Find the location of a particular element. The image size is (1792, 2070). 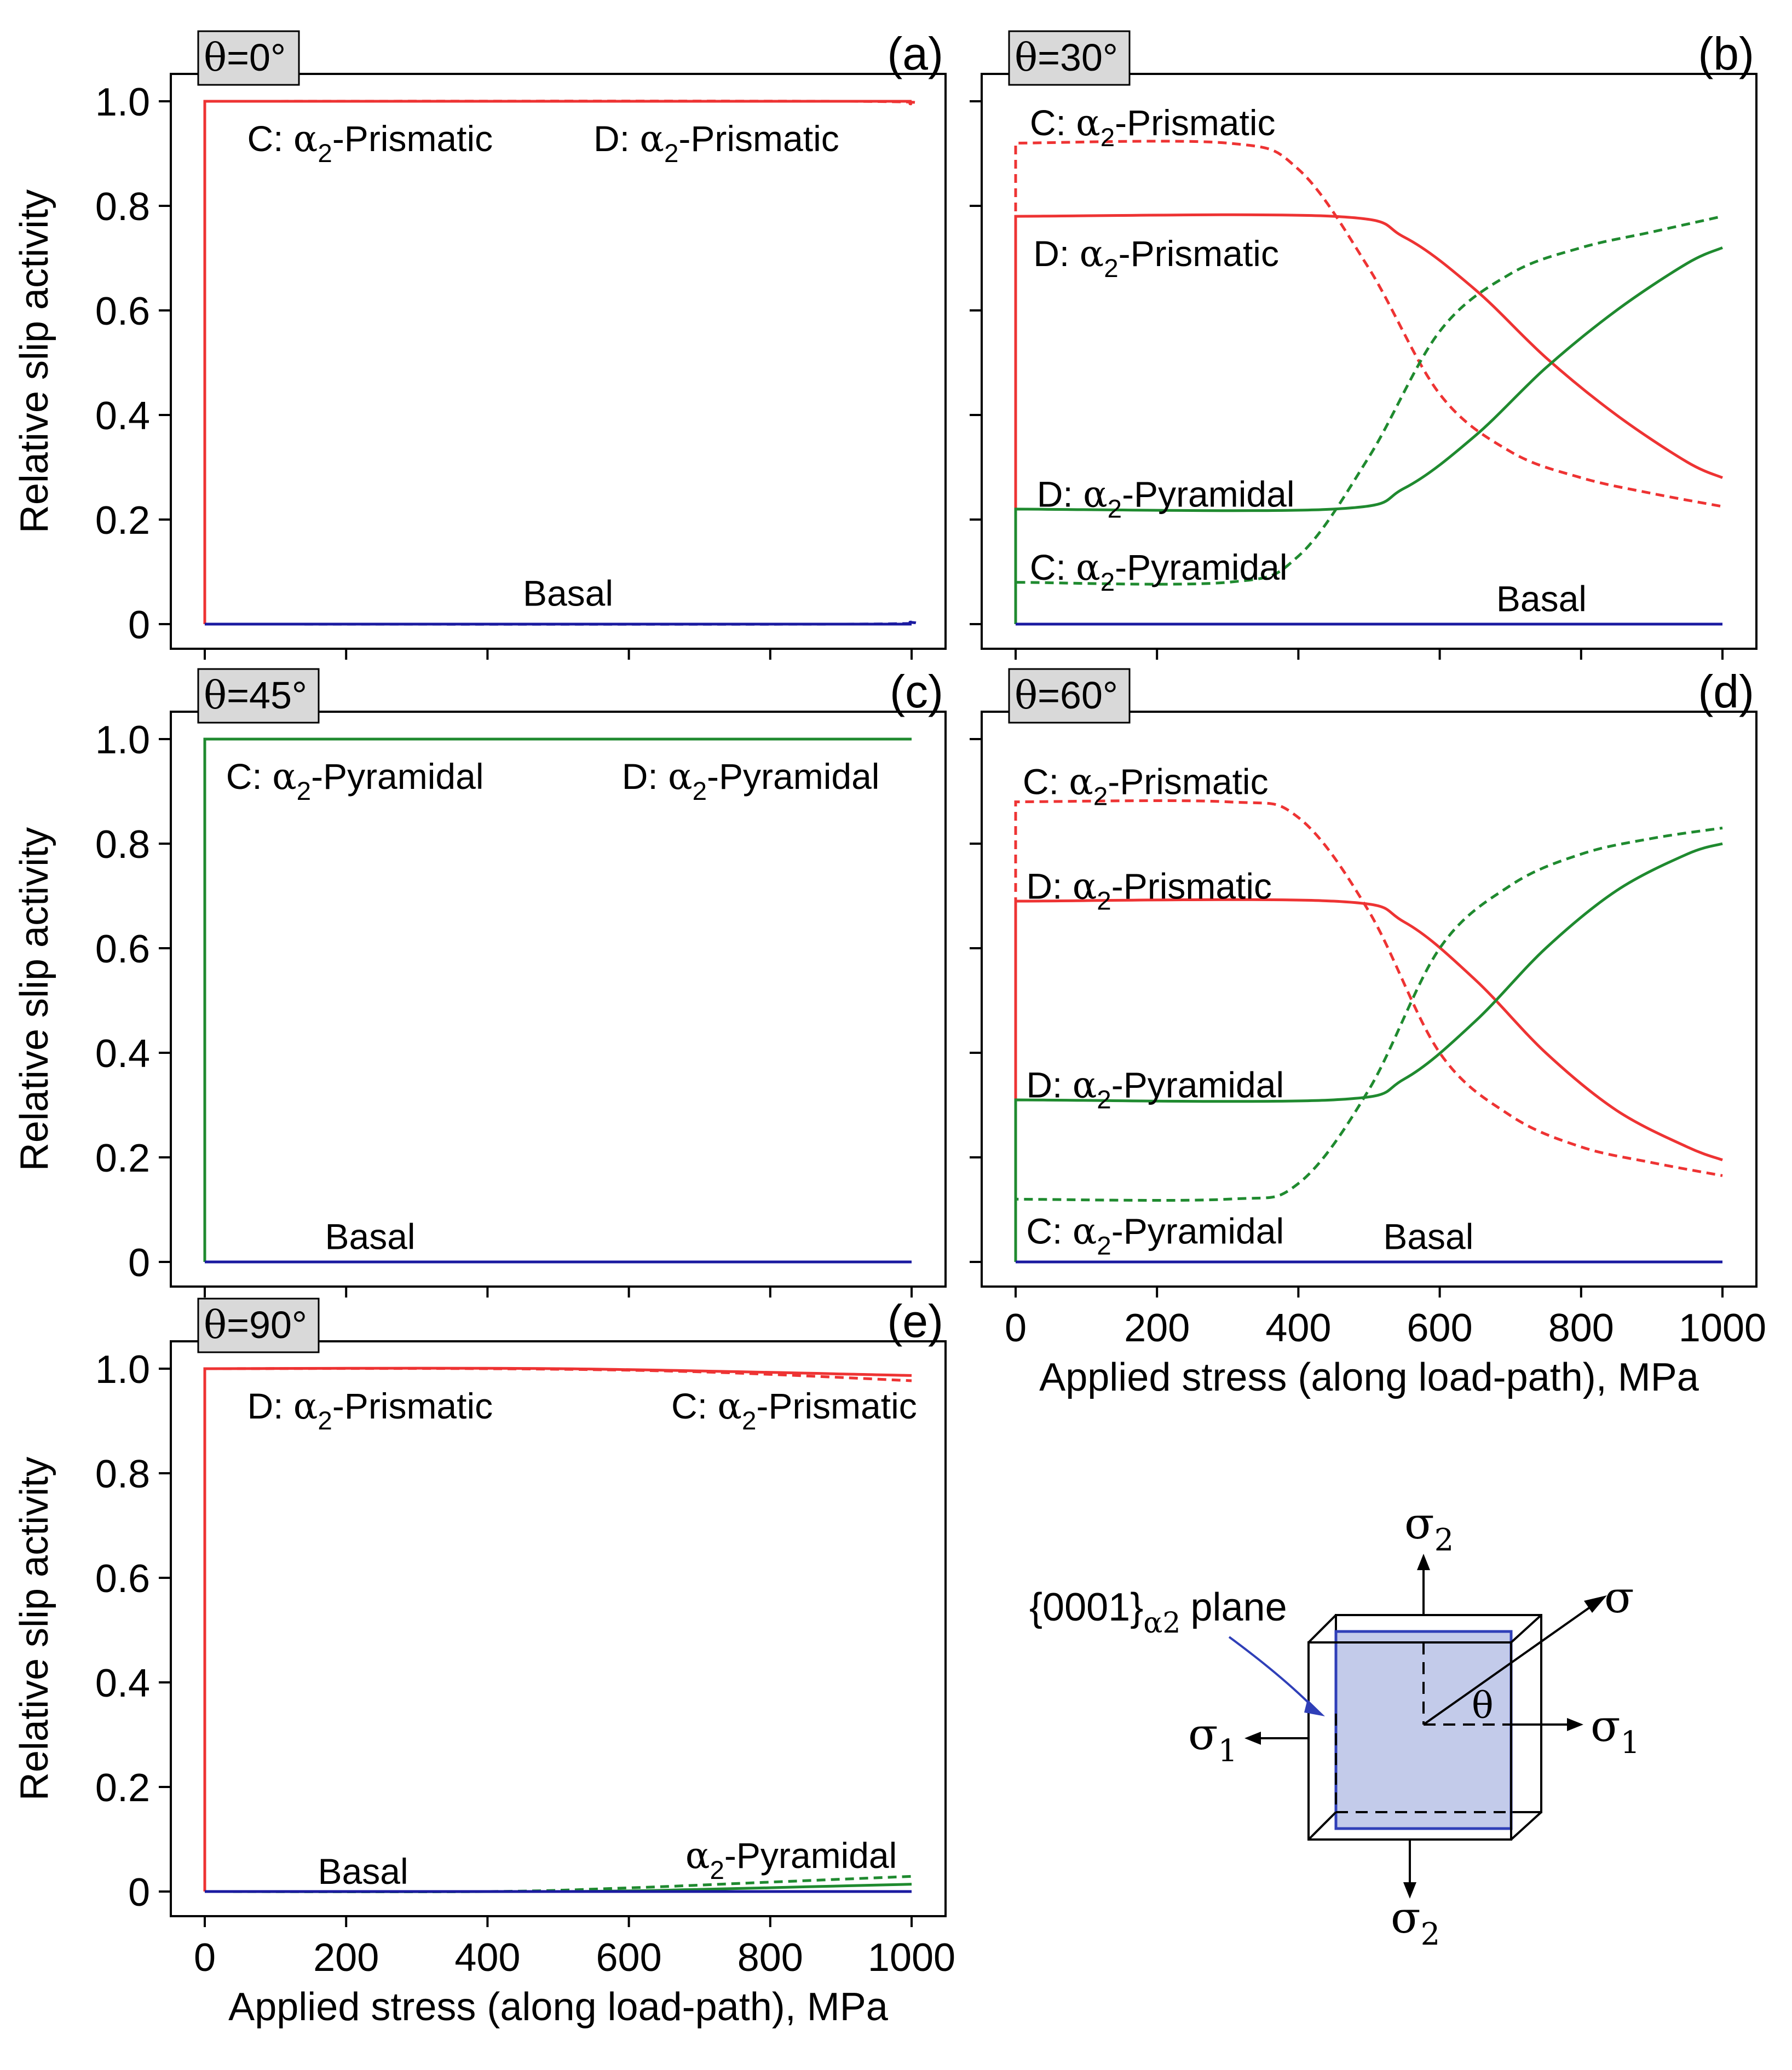

panel-label: (b) is located at coordinates (1726, 53).